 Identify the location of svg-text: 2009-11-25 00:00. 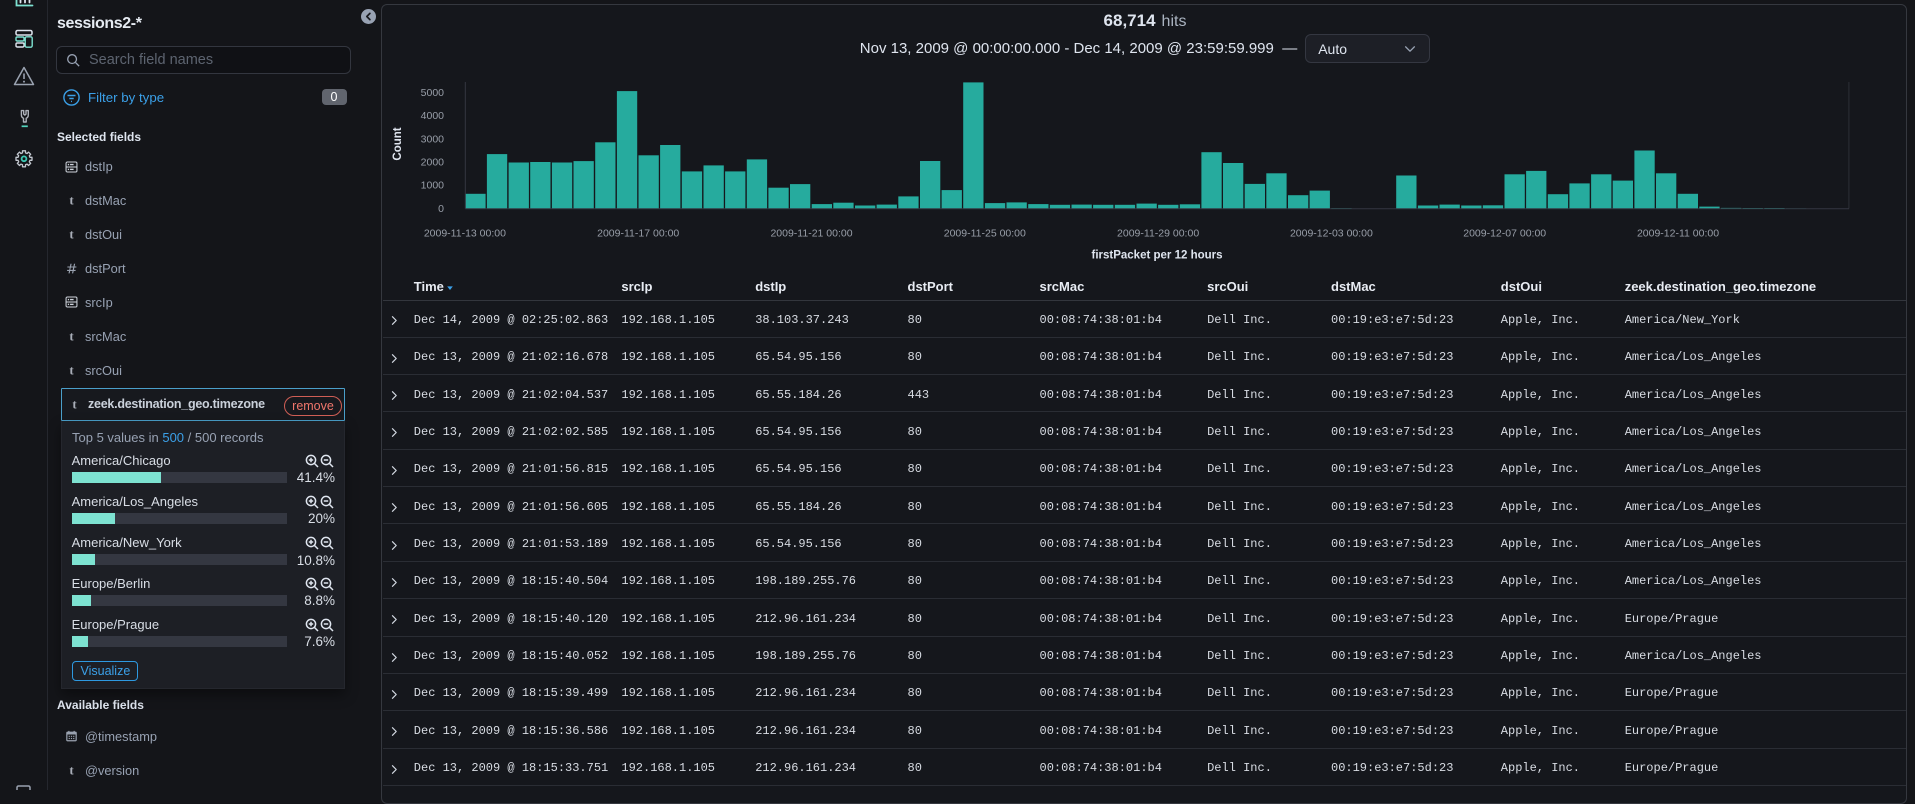
(985, 234).